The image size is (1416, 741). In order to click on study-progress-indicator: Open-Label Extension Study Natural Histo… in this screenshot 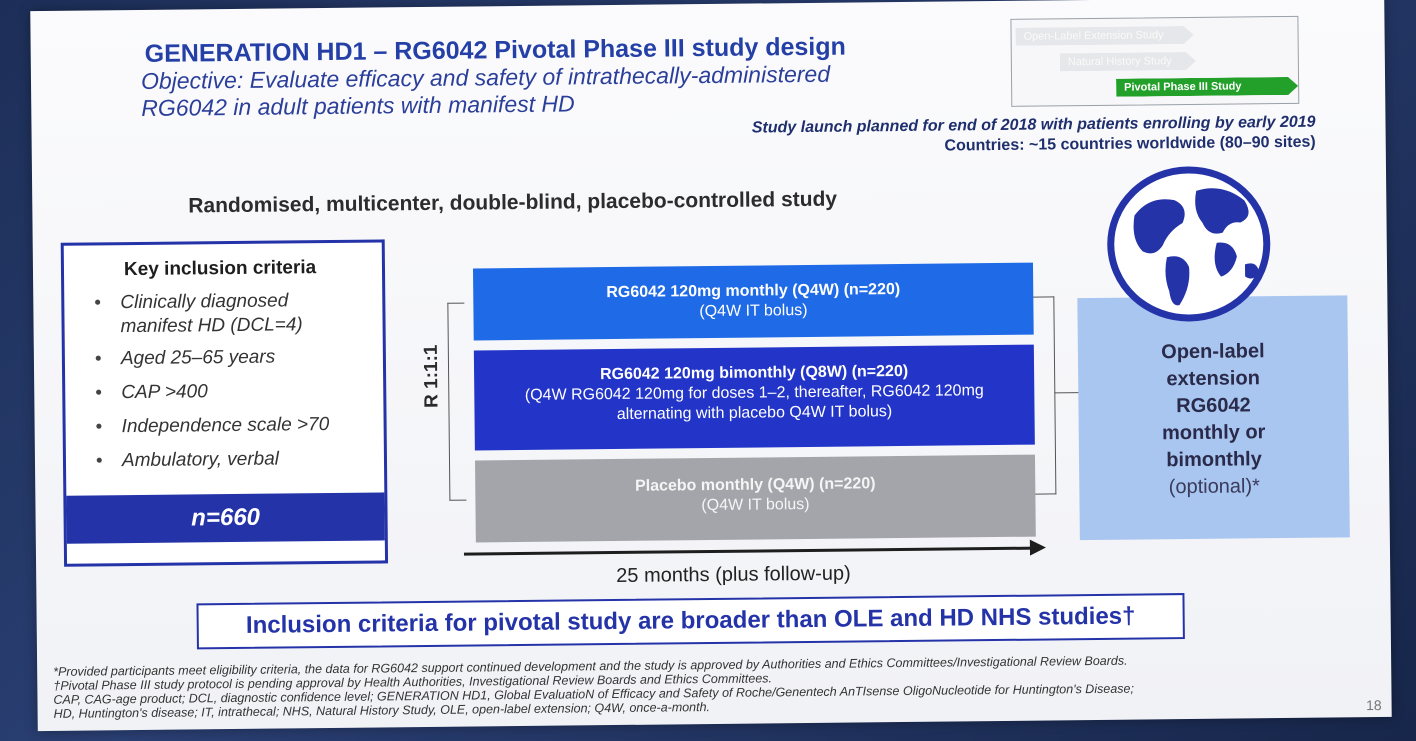, I will do `click(1155, 61)`.